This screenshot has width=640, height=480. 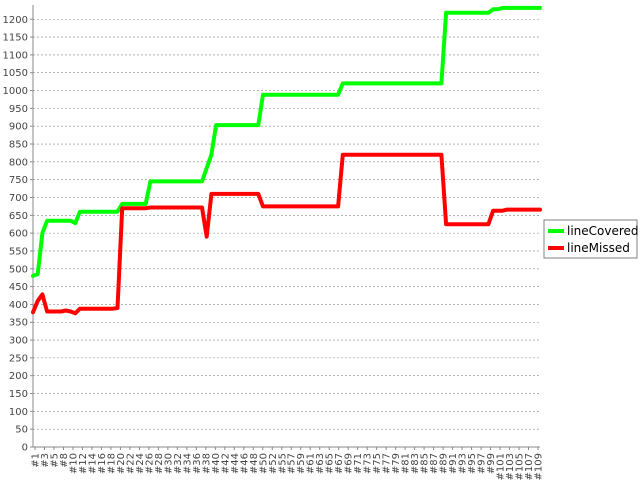 I want to click on y-tick-label: 1100, so click(x=15, y=55).